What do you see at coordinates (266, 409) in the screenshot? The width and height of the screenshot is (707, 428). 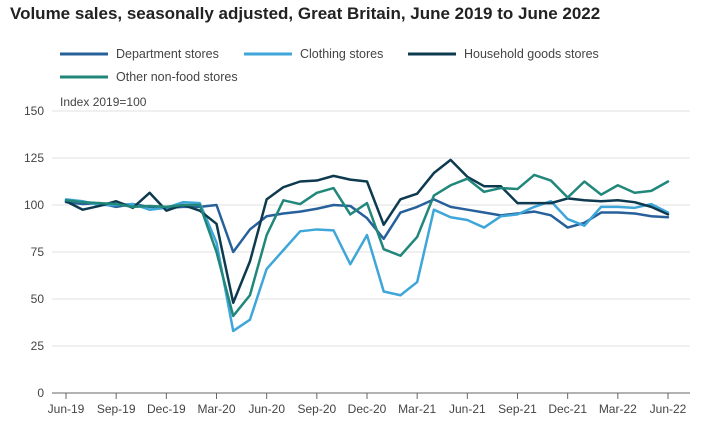 I see `x-tick-label: Jun-20` at bounding box center [266, 409].